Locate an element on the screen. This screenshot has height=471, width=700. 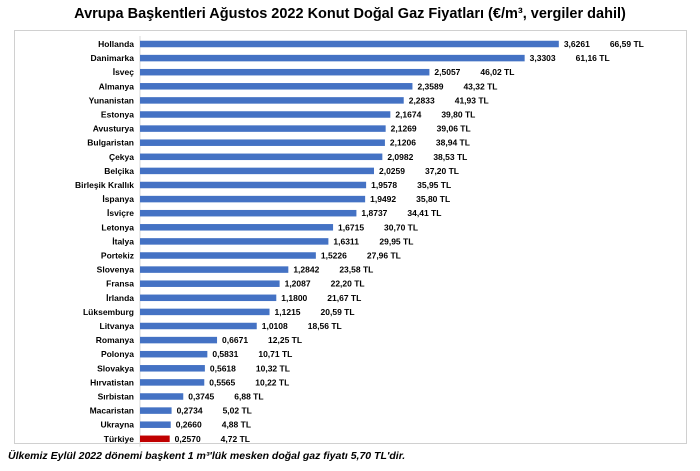
tl-price-label: 10,32 TL is located at coordinates (273, 368).